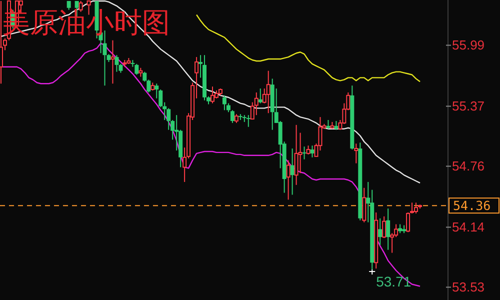  I want to click on y-tick-label: 55.37, so click(468, 106).